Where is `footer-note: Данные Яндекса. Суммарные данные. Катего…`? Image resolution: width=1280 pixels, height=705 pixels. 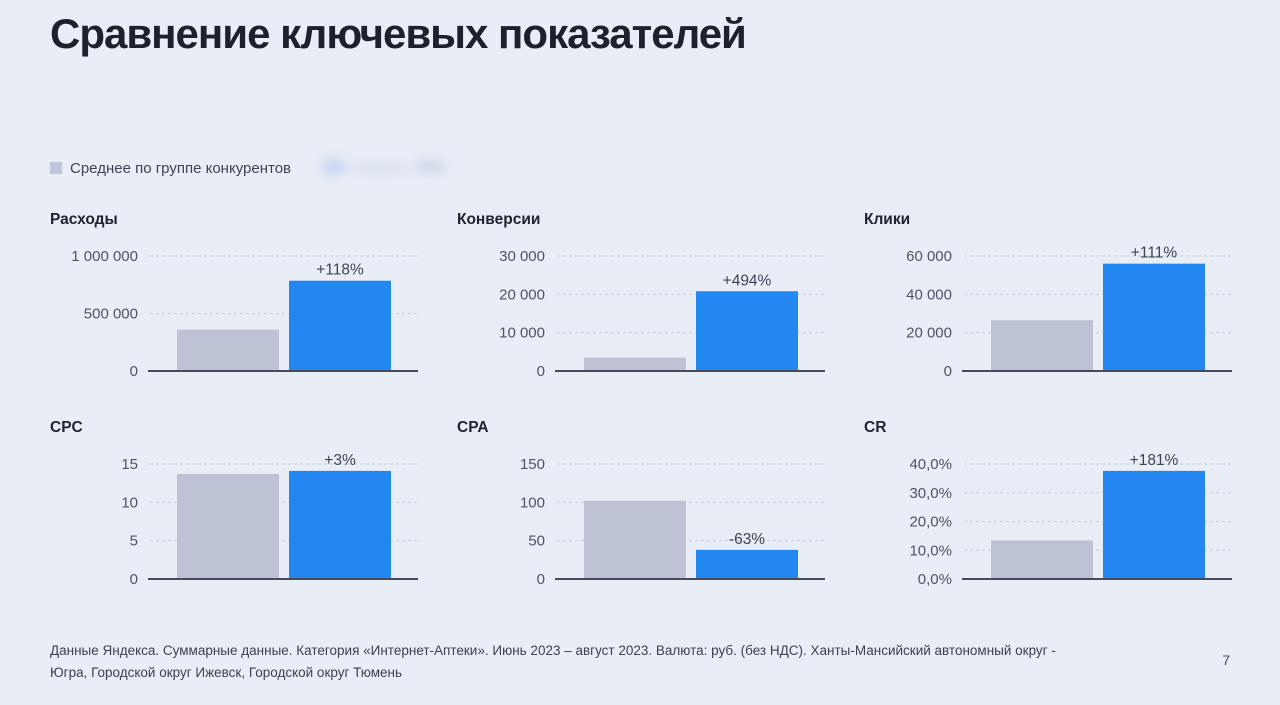 footer-note: Данные Яндекса. Суммарные данные. Катего… is located at coordinates (553, 662).